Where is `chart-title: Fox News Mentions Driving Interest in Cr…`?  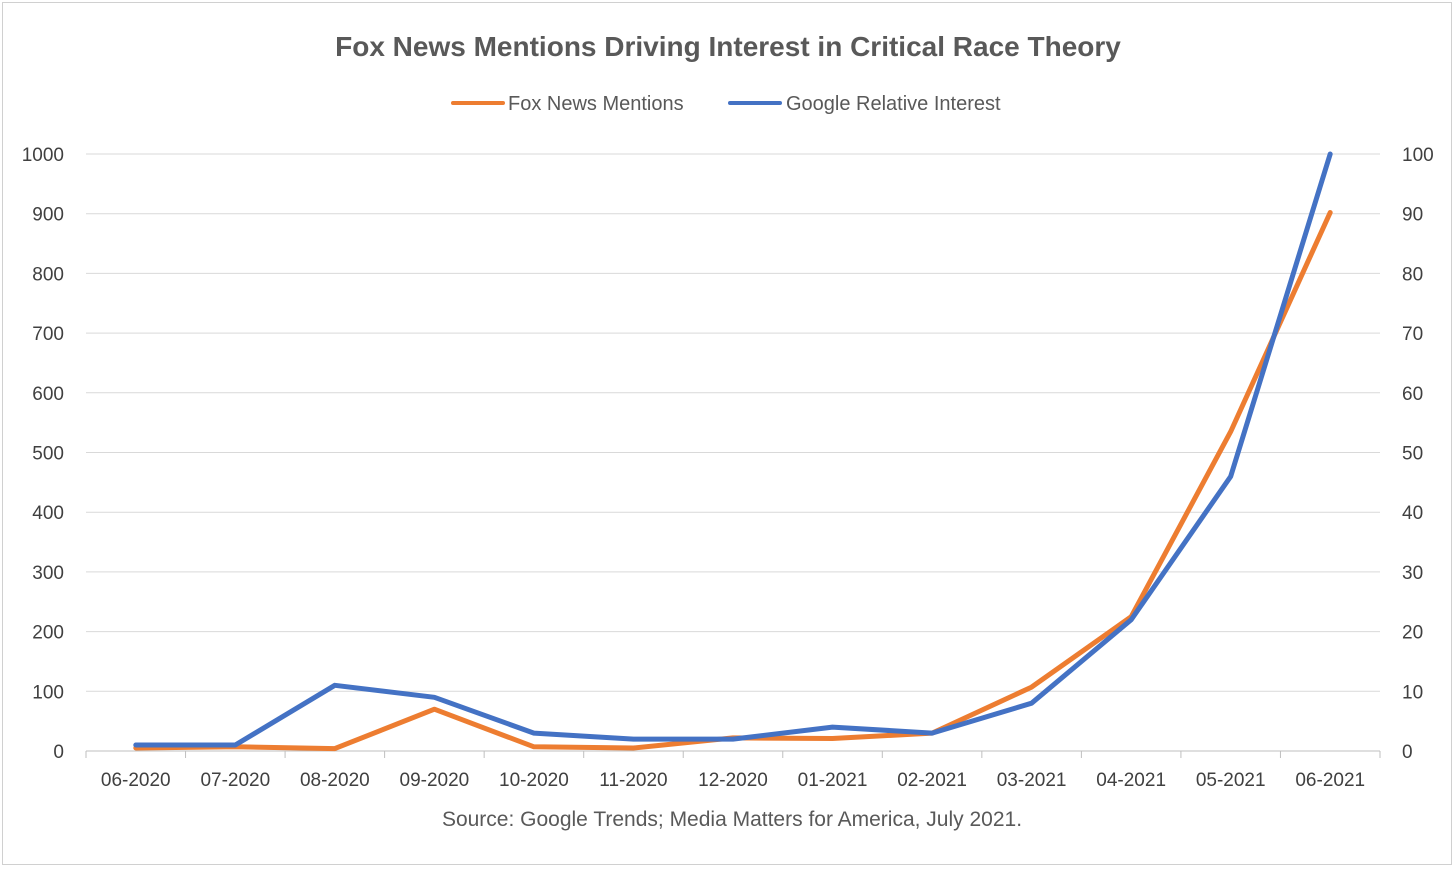
chart-title: Fox News Mentions Driving Interest in Cr… is located at coordinates (728, 46).